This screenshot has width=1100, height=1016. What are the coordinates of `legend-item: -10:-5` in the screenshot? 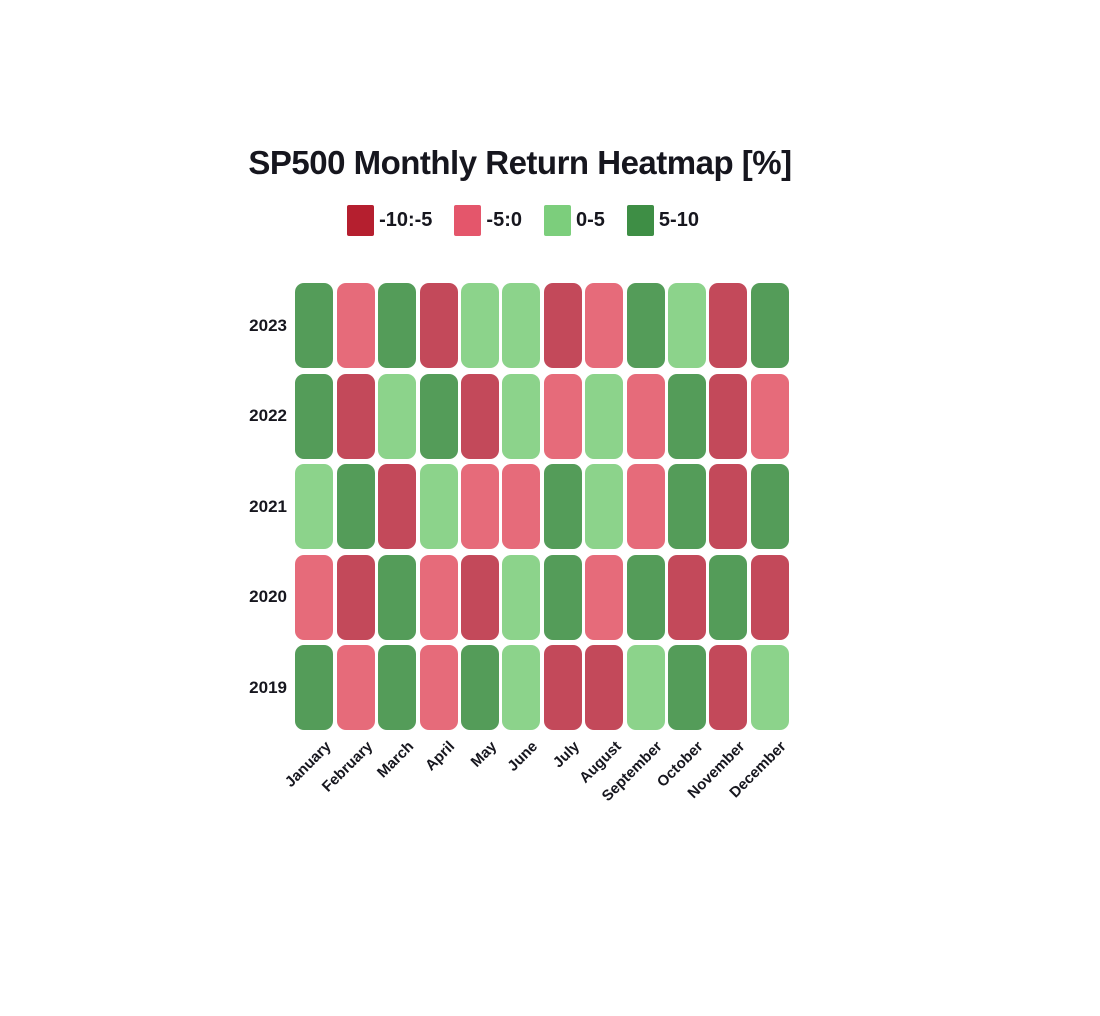 It's located at (389, 220).